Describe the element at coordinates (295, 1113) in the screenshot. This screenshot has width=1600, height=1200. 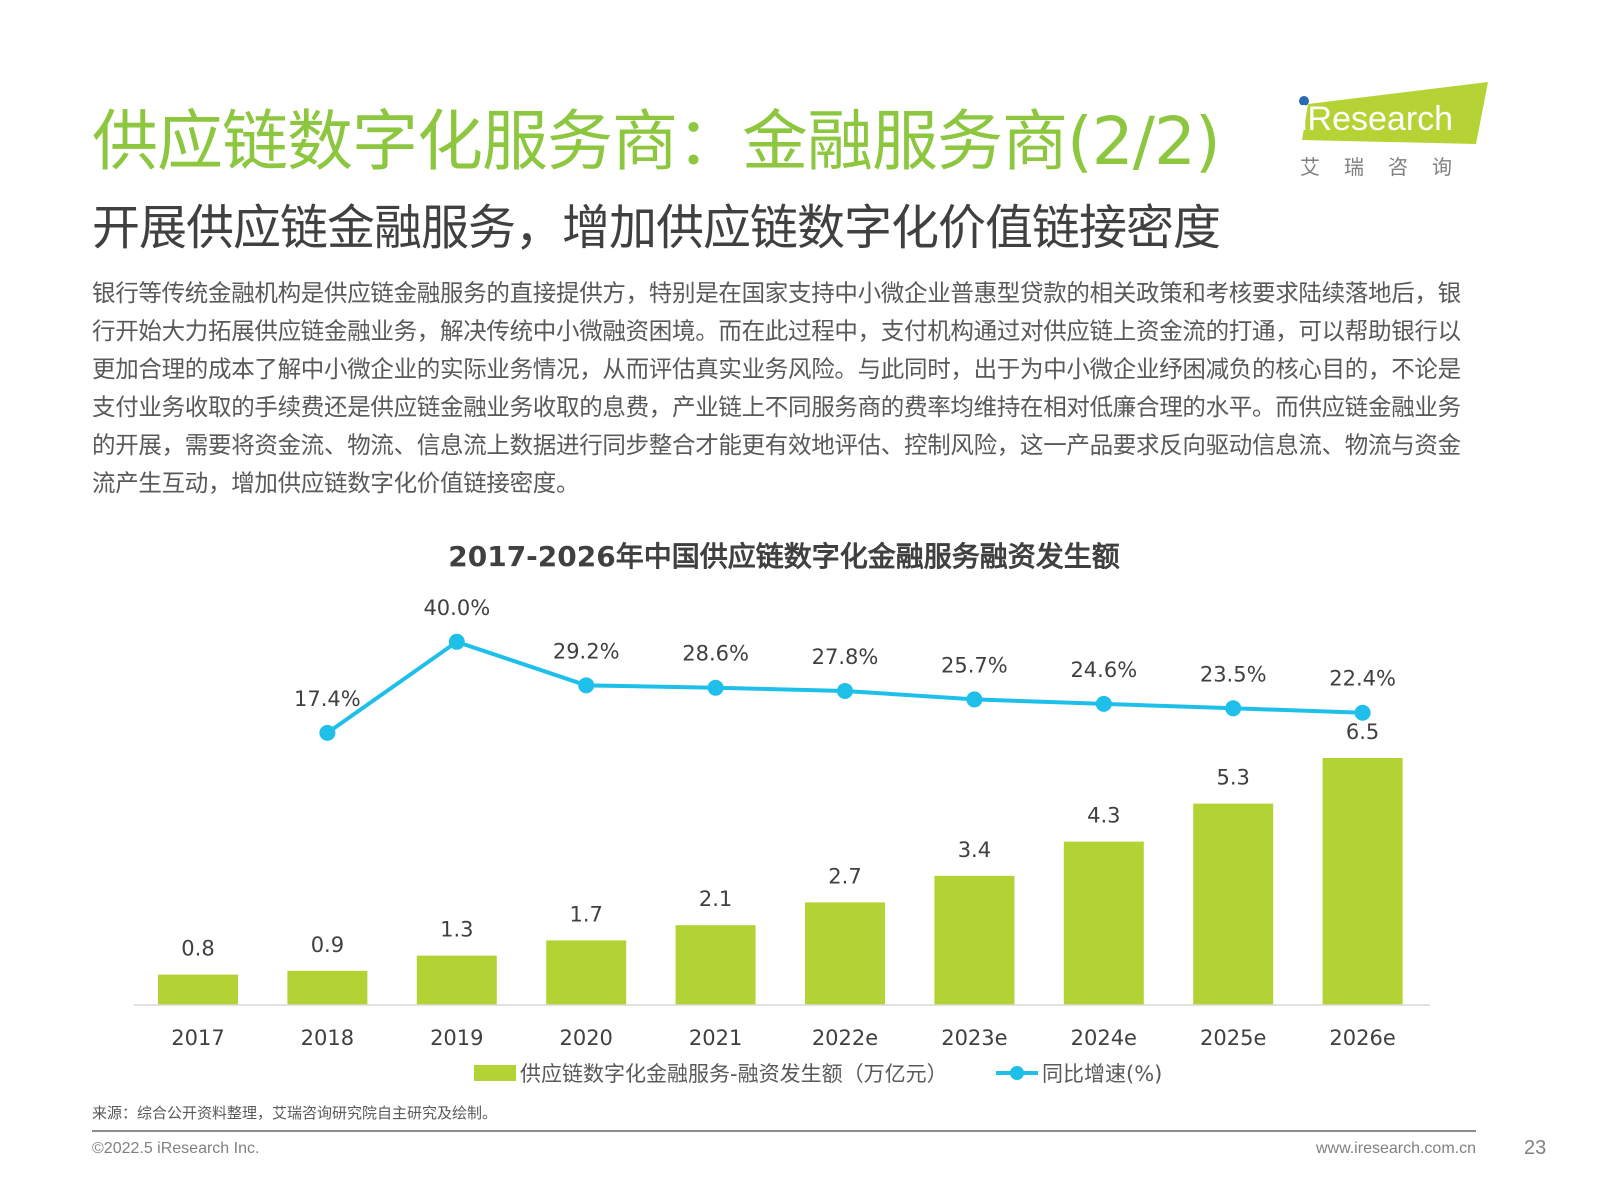
I see `source-note: 来源：综合公开资料整理，艾瑞咨询研究院自主研究及绘制。` at that location.